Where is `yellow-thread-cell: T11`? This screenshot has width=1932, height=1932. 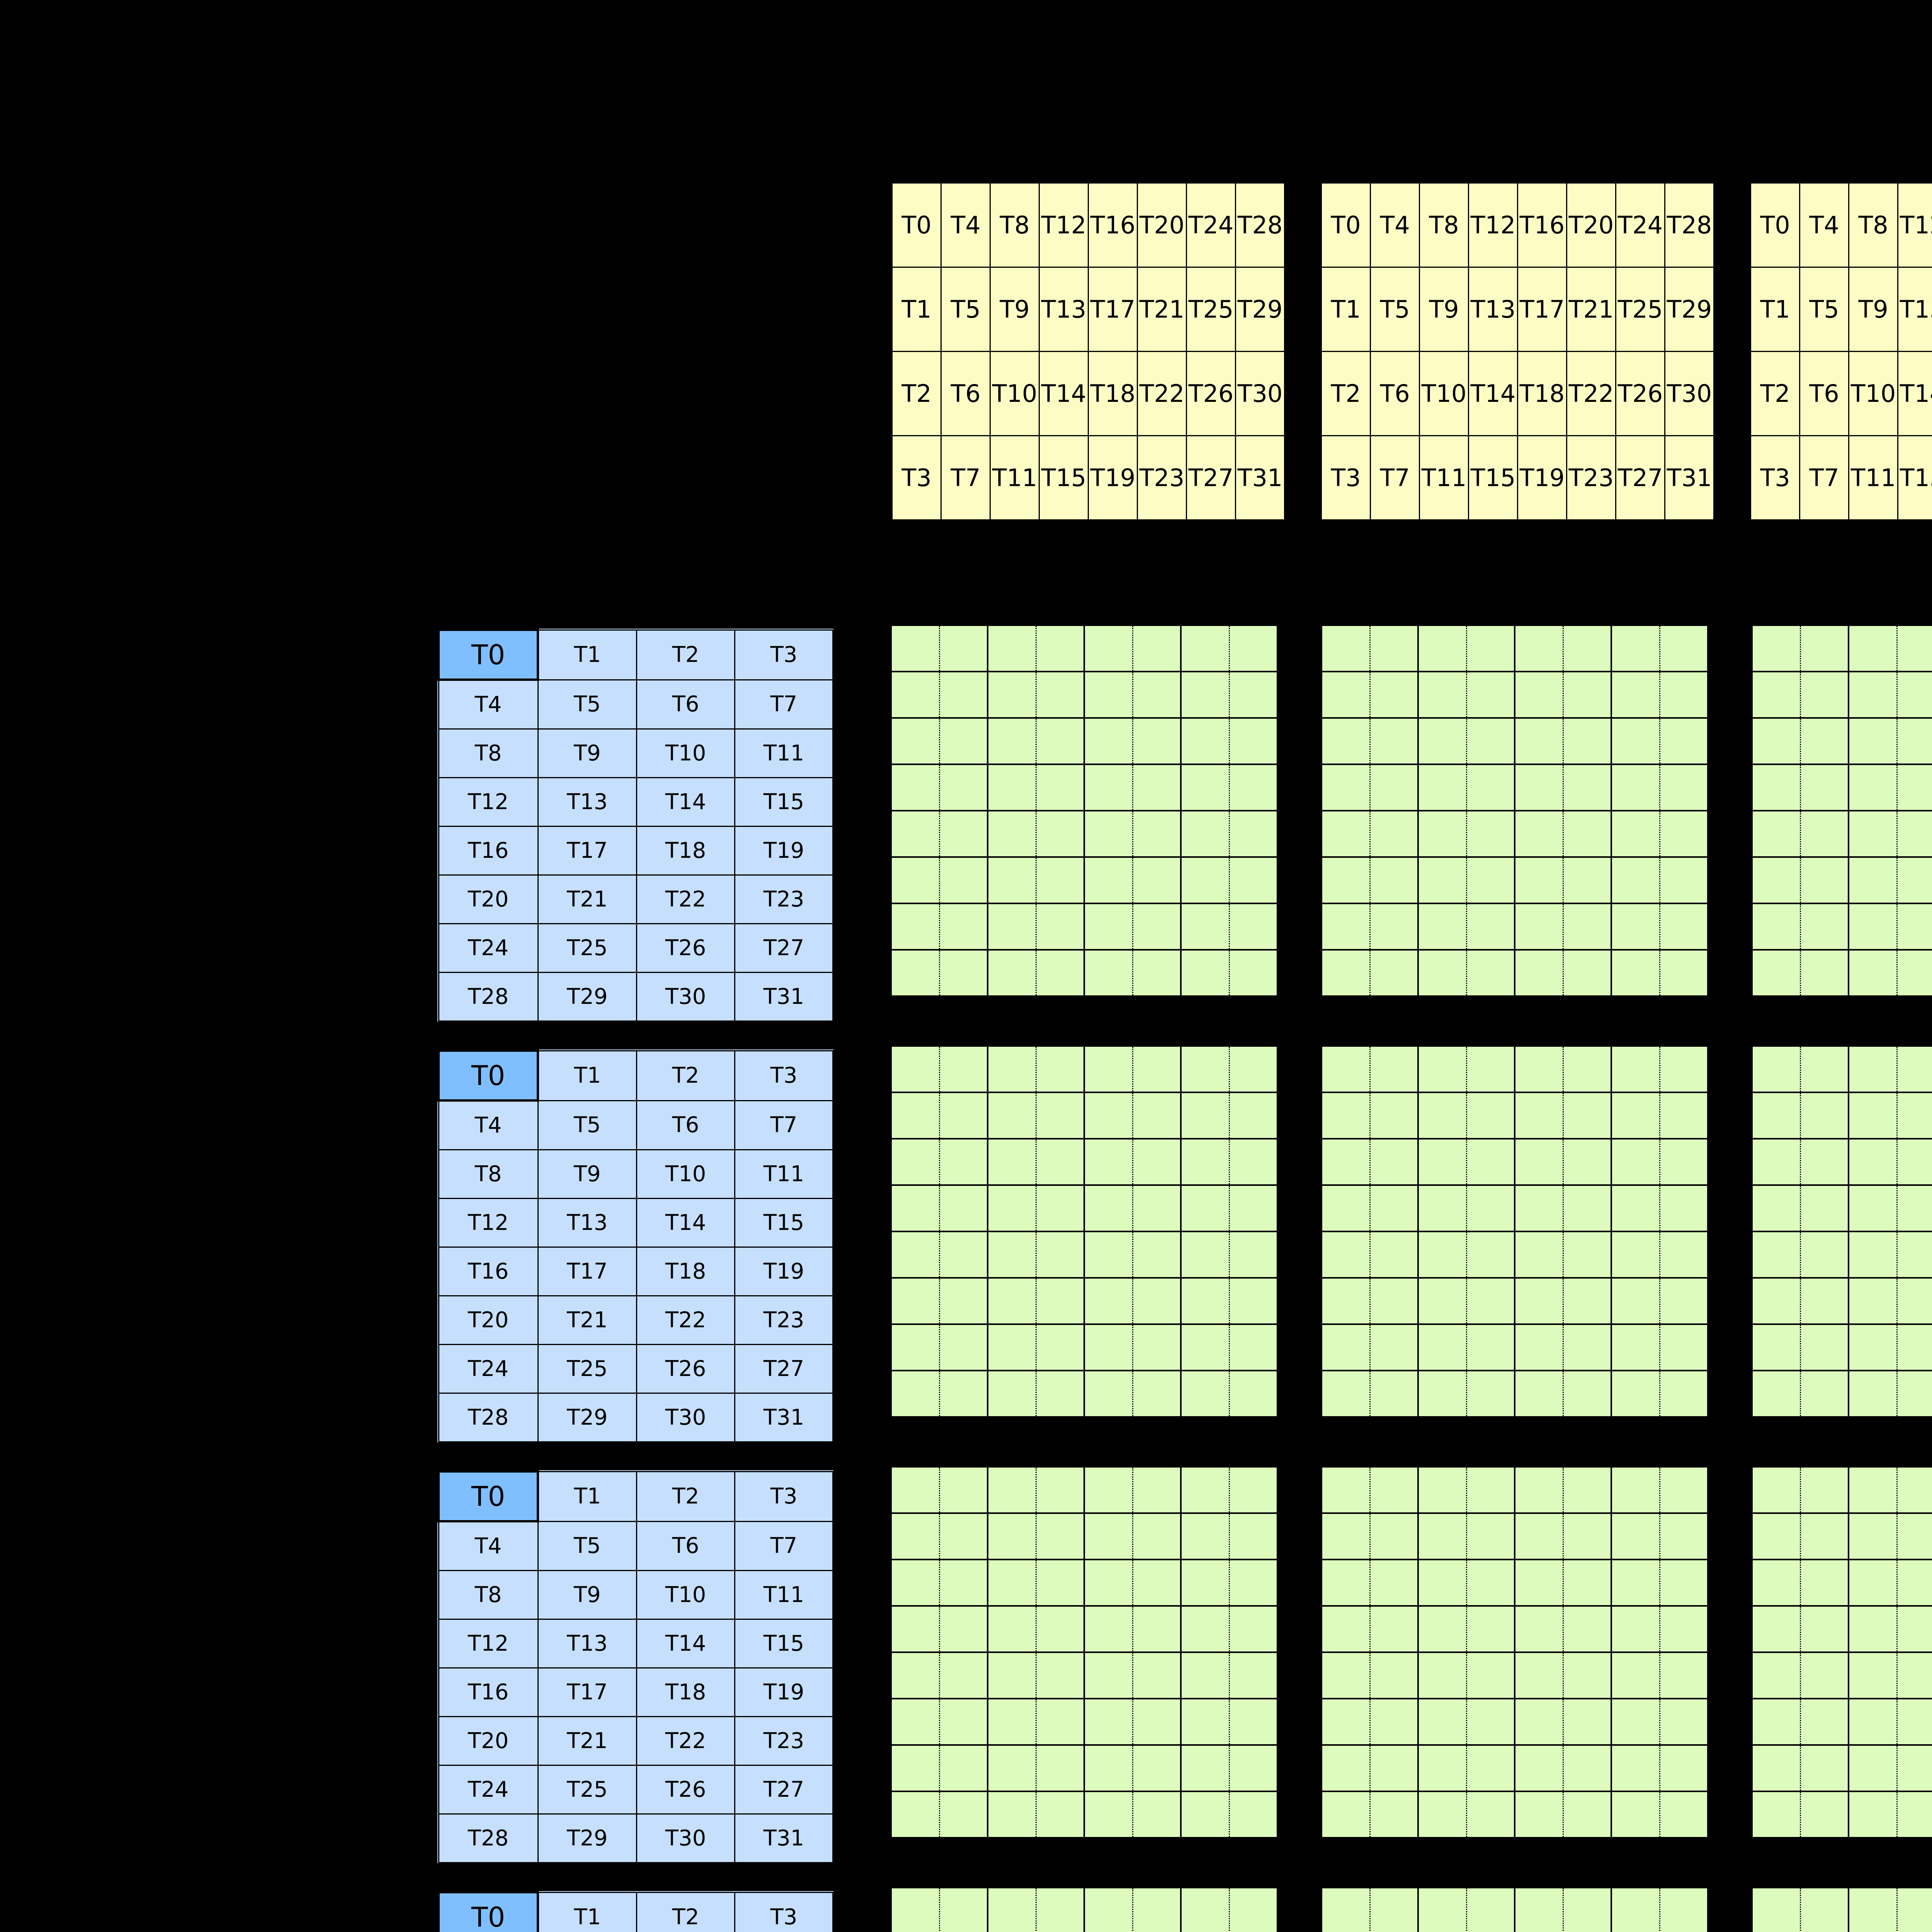
yellow-thread-cell: T11 is located at coordinates (1873, 478).